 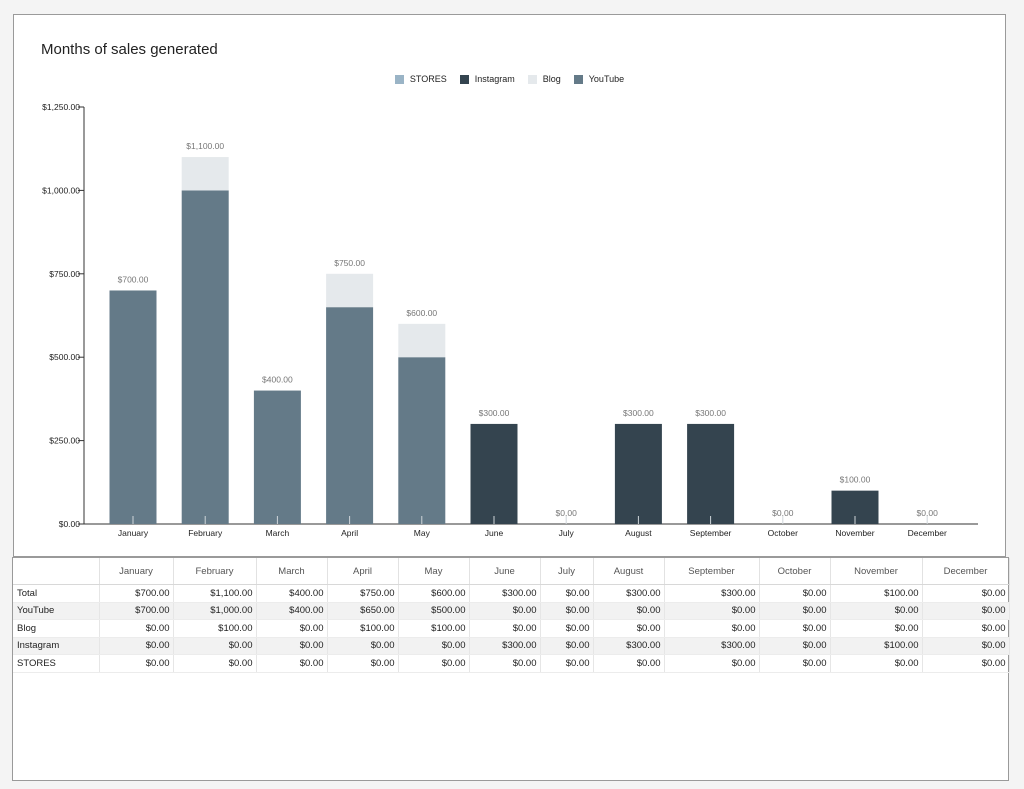 I want to click on legend-item-blog: Blog, so click(x=544, y=79).